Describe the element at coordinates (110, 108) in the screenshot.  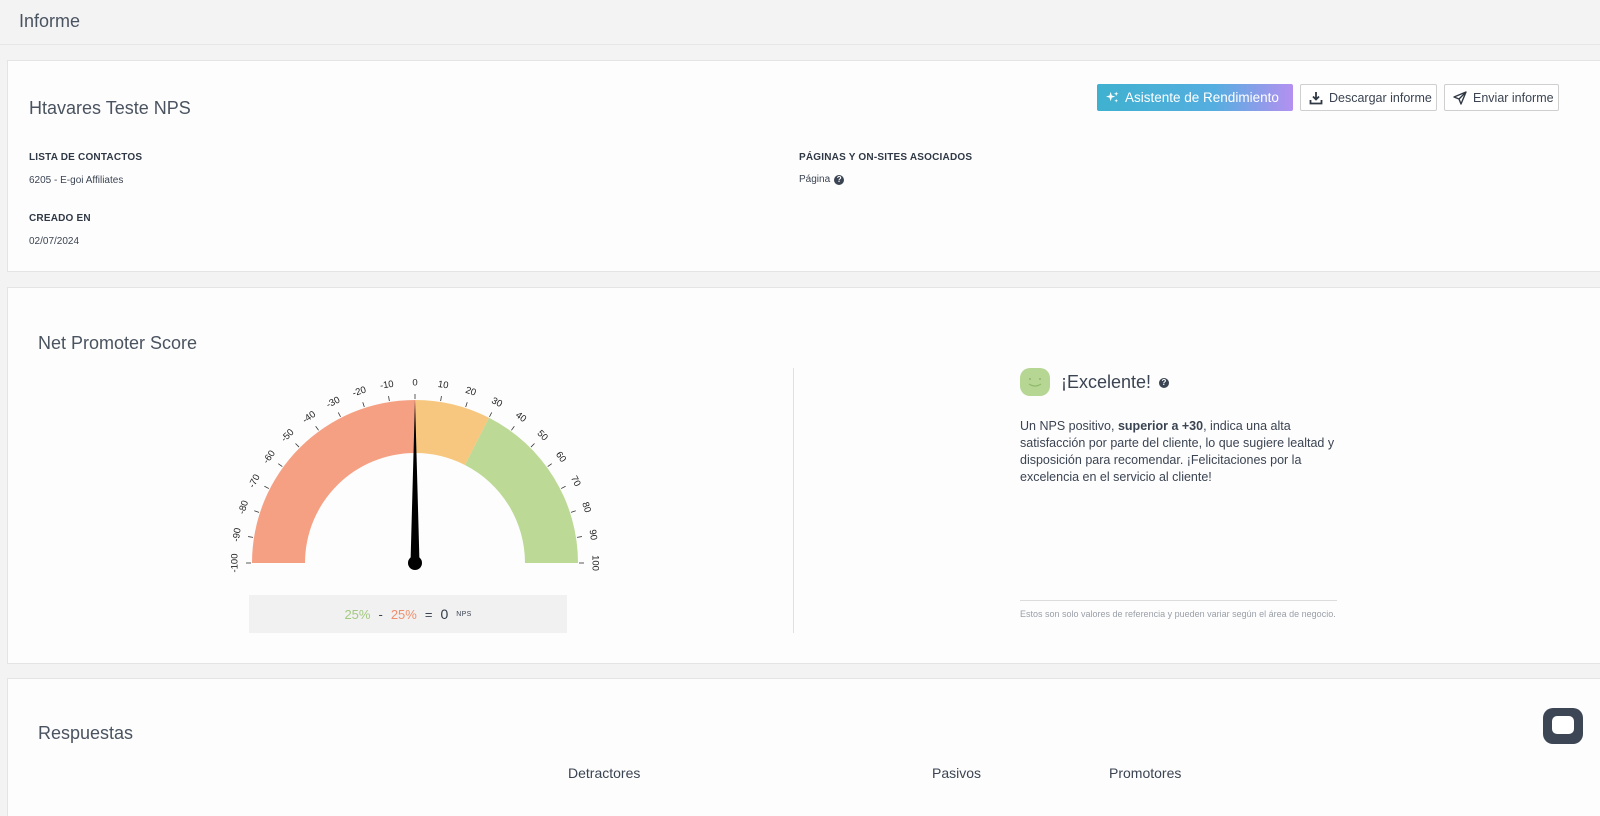
I see `survey-title: Htavares Teste NPS` at that location.